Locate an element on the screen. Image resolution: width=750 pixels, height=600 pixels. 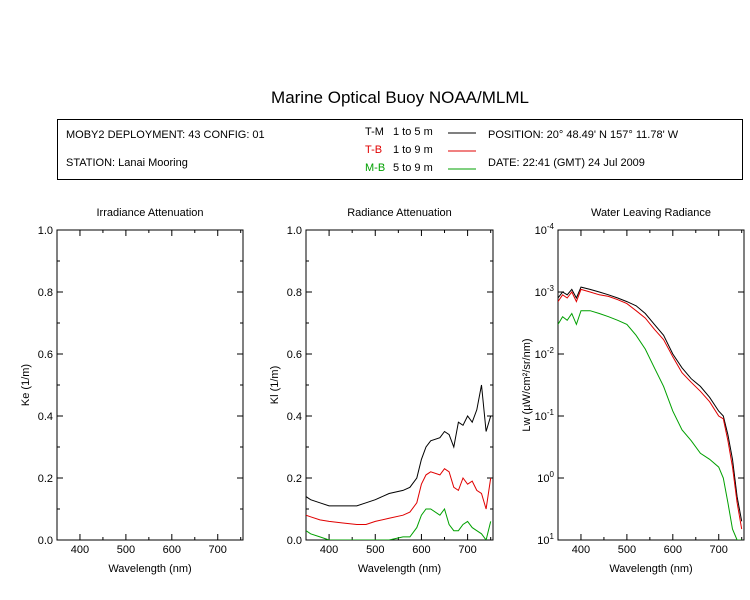
chart-title-1: Radiance Attenuation is located at coordinates (399, 213).